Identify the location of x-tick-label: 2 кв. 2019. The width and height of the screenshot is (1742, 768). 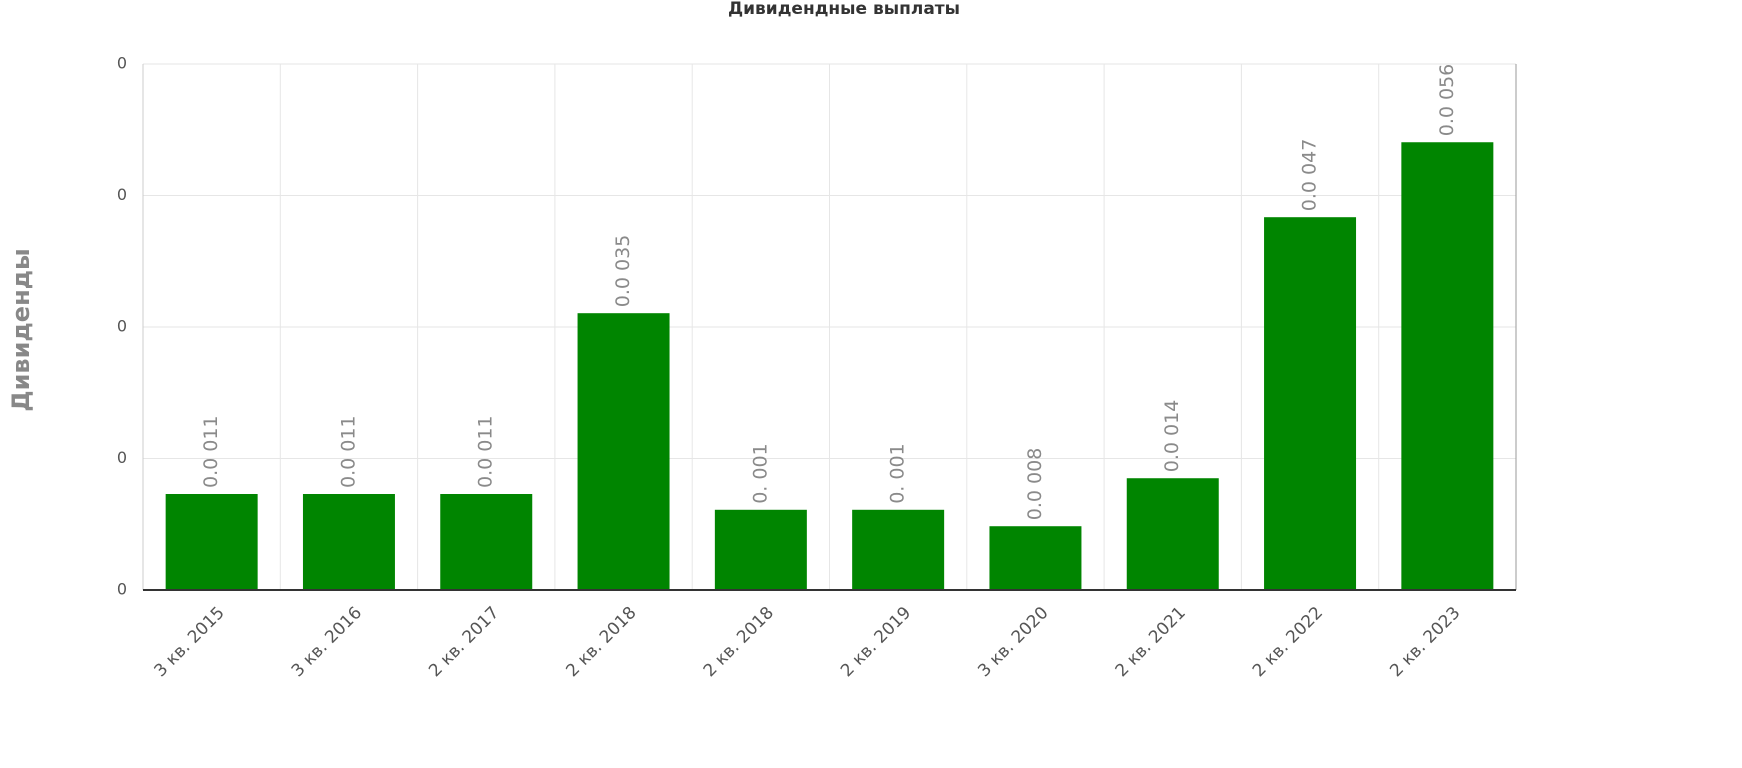
(876, 642).